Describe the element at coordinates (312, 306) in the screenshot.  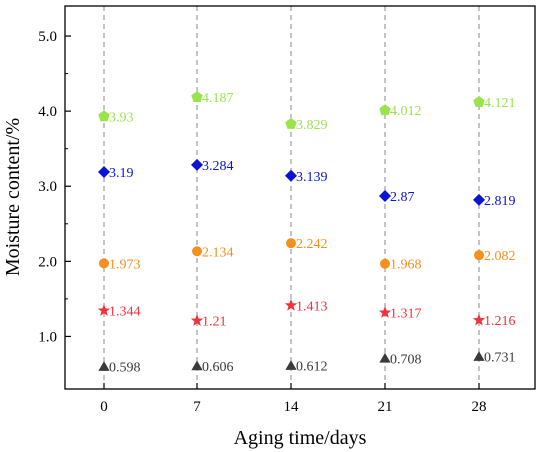
I see `data-label: 1.413` at that location.